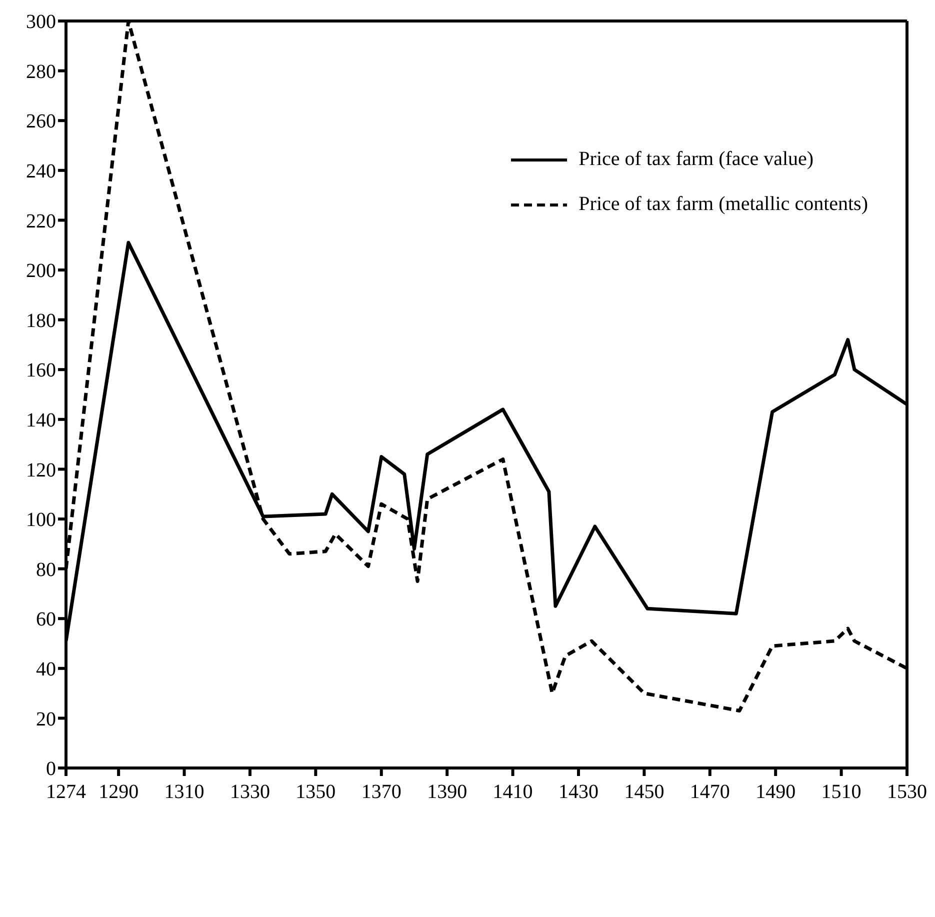  I want to click on x-tick-label: 1274, so click(66, 792).